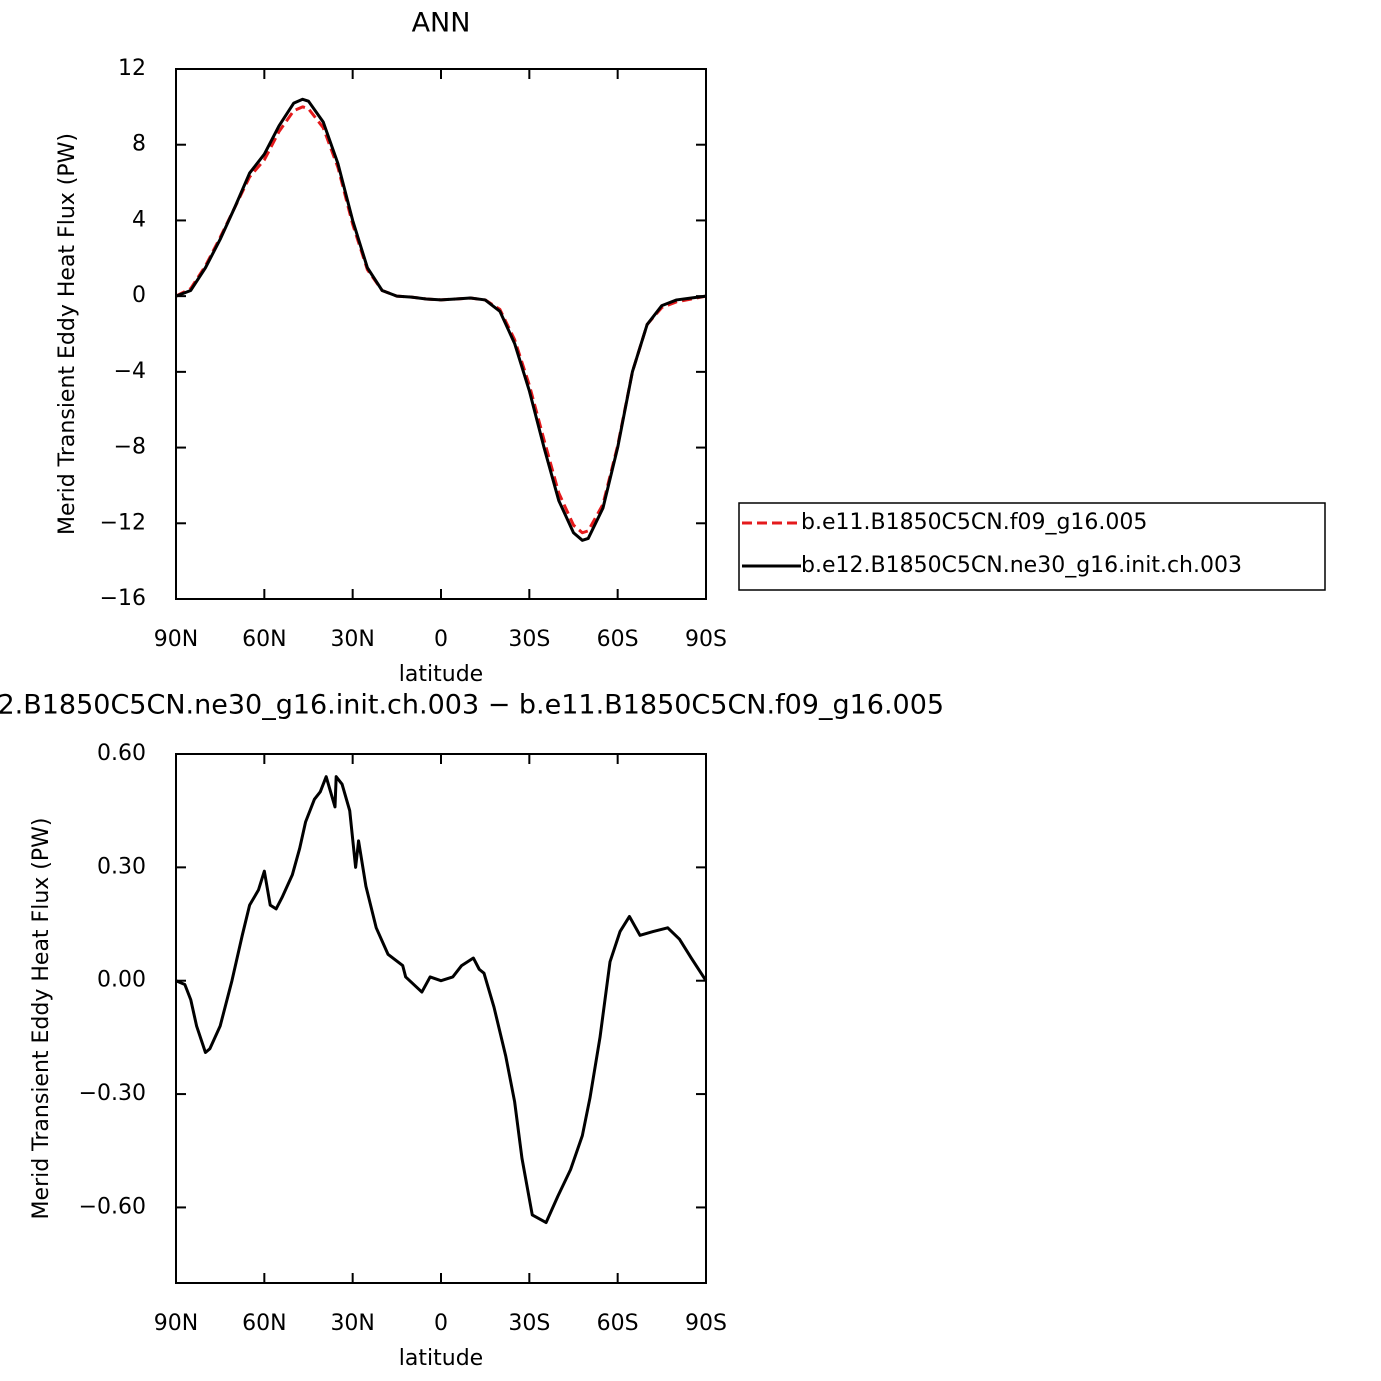 The image size is (1381, 1381). What do you see at coordinates (1032, 546) in the screenshot?
I see `legend-box` at bounding box center [1032, 546].